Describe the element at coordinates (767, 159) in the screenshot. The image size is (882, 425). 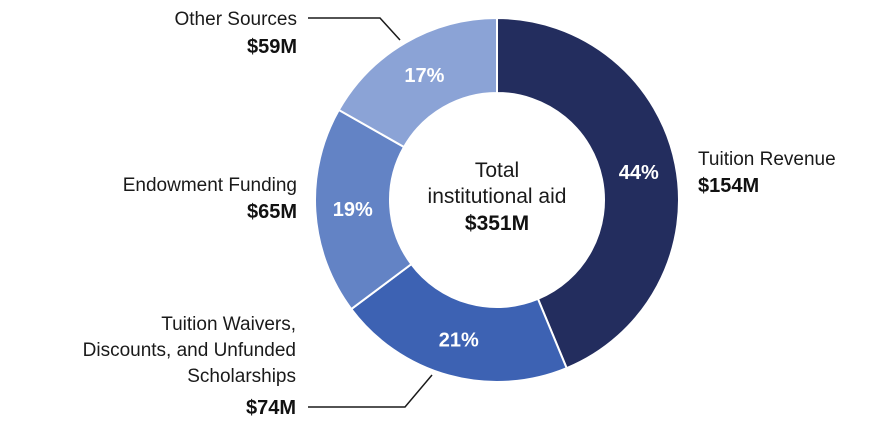
I see `slice-label-tuition-revenue: Tuition Revenue` at that location.